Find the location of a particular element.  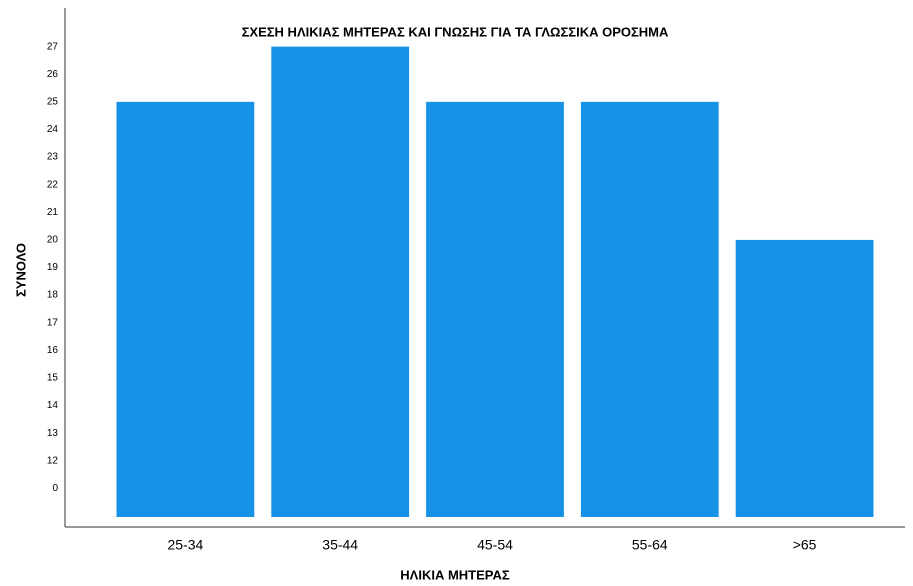

y-axis-label: ΣΥΝΟΛΟ is located at coordinates (20, 270).